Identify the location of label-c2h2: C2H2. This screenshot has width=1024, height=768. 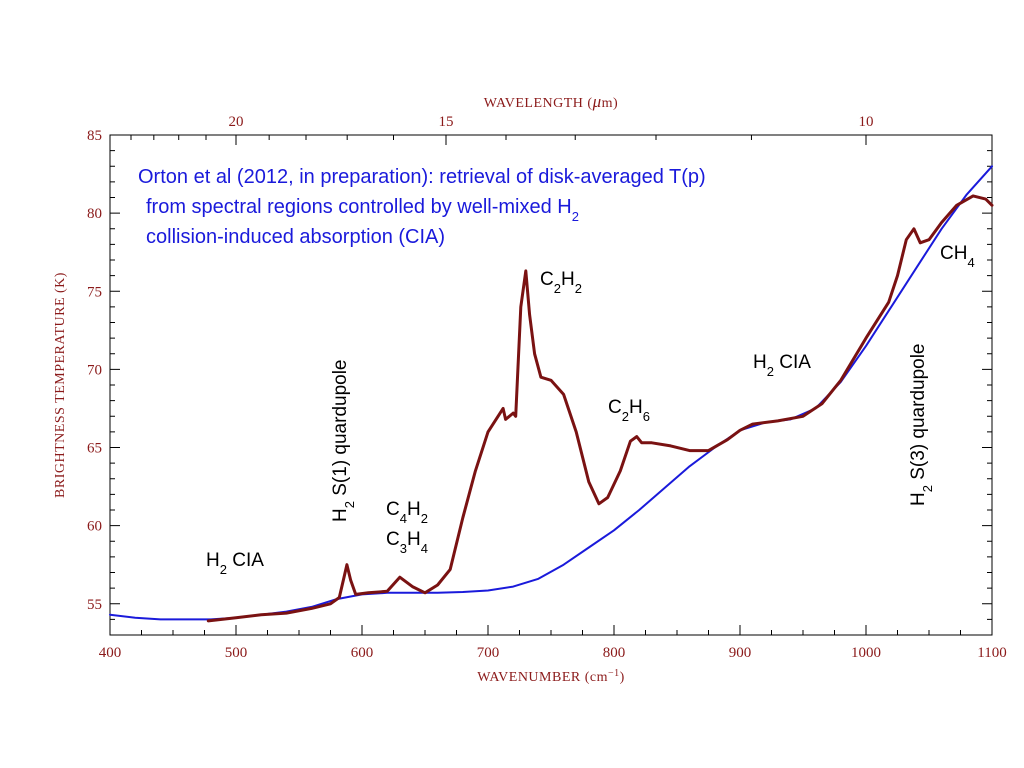
(561, 282).